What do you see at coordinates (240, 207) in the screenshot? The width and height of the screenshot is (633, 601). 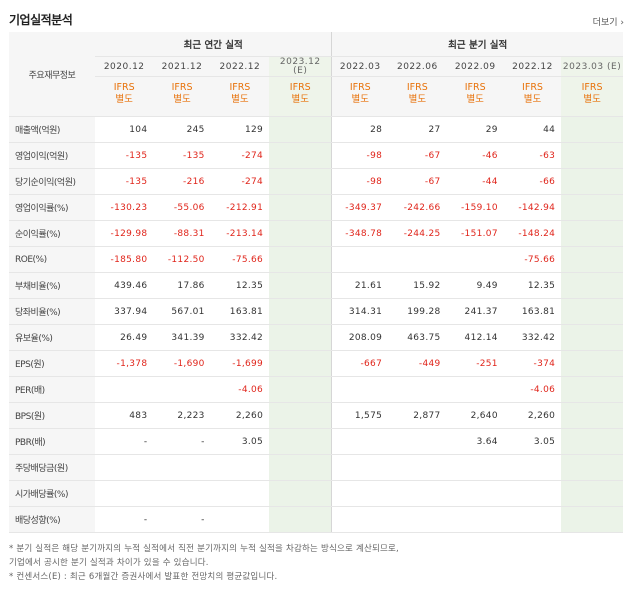 I see `value-cell: -212.91` at bounding box center [240, 207].